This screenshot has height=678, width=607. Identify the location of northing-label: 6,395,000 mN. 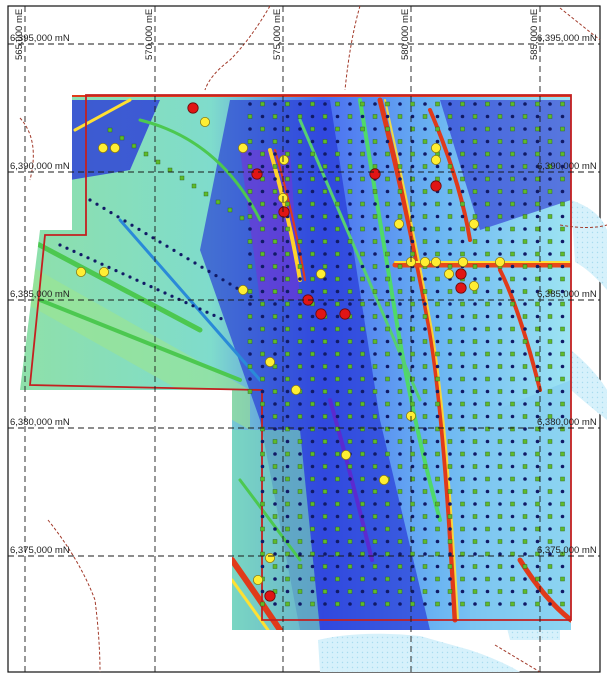
(40, 38).